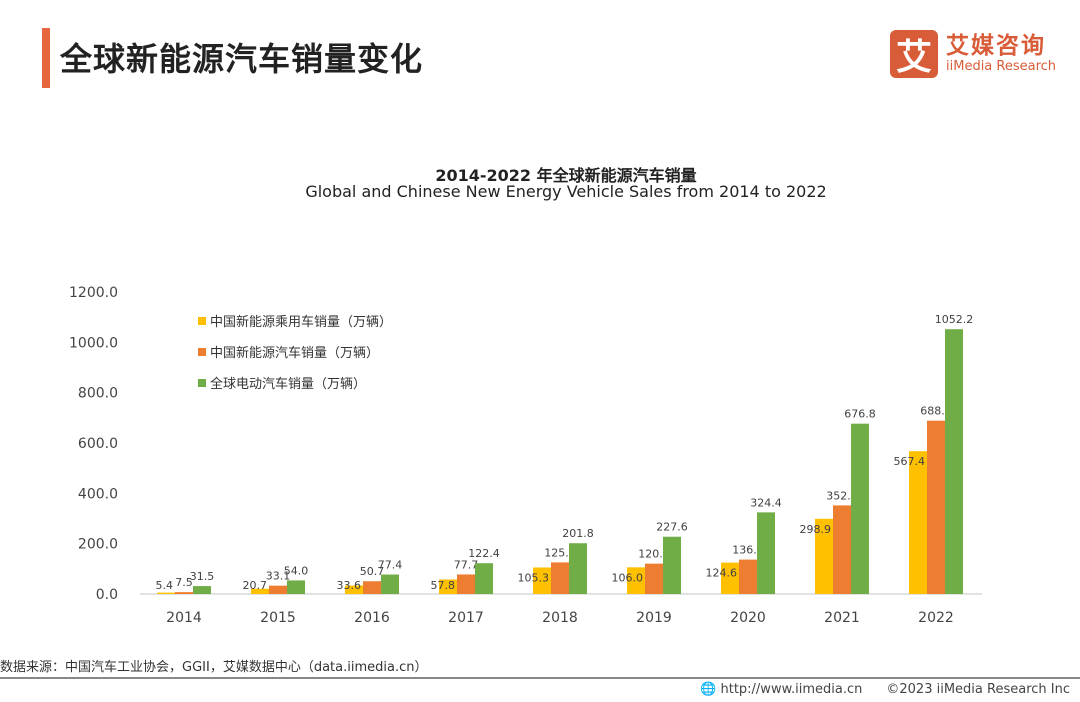 This screenshot has height=702, width=1080. What do you see at coordinates (748, 550) in the screenshot?
I see `data-label: 136.7` at bounding box center [748, 550].